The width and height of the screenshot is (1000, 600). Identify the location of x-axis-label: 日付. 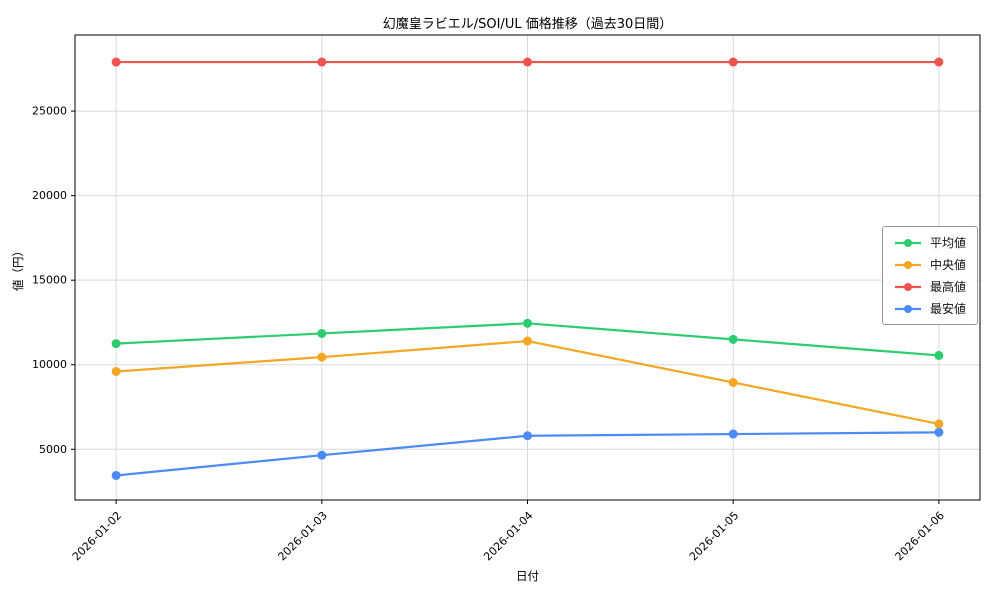
(527, 576).